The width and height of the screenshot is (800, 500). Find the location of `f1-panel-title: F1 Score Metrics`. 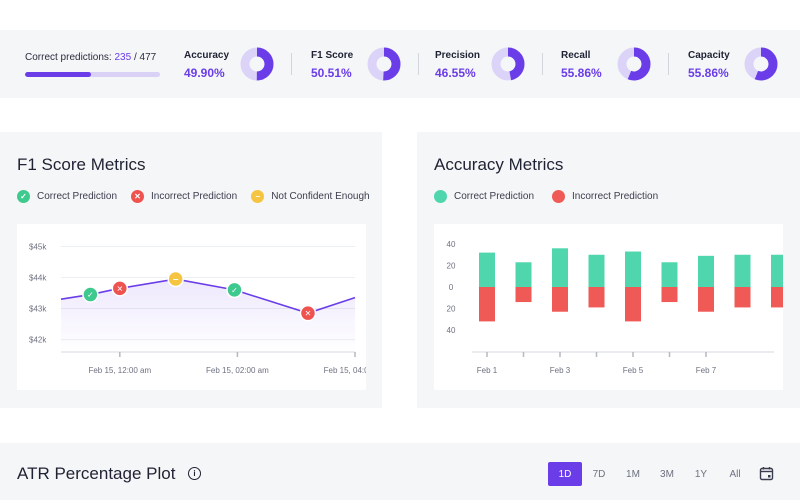

f1-panel-title: F1 Score Metrics is located at coordinates (81, 164).